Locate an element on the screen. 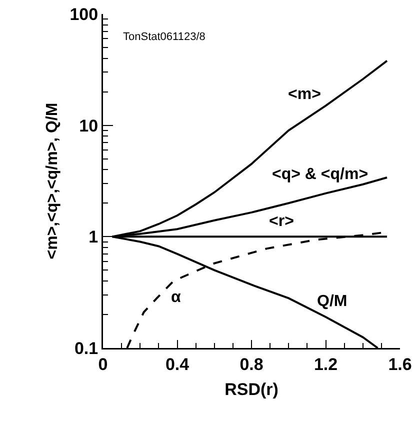  series-label: α is located at coordinates (176, 297).